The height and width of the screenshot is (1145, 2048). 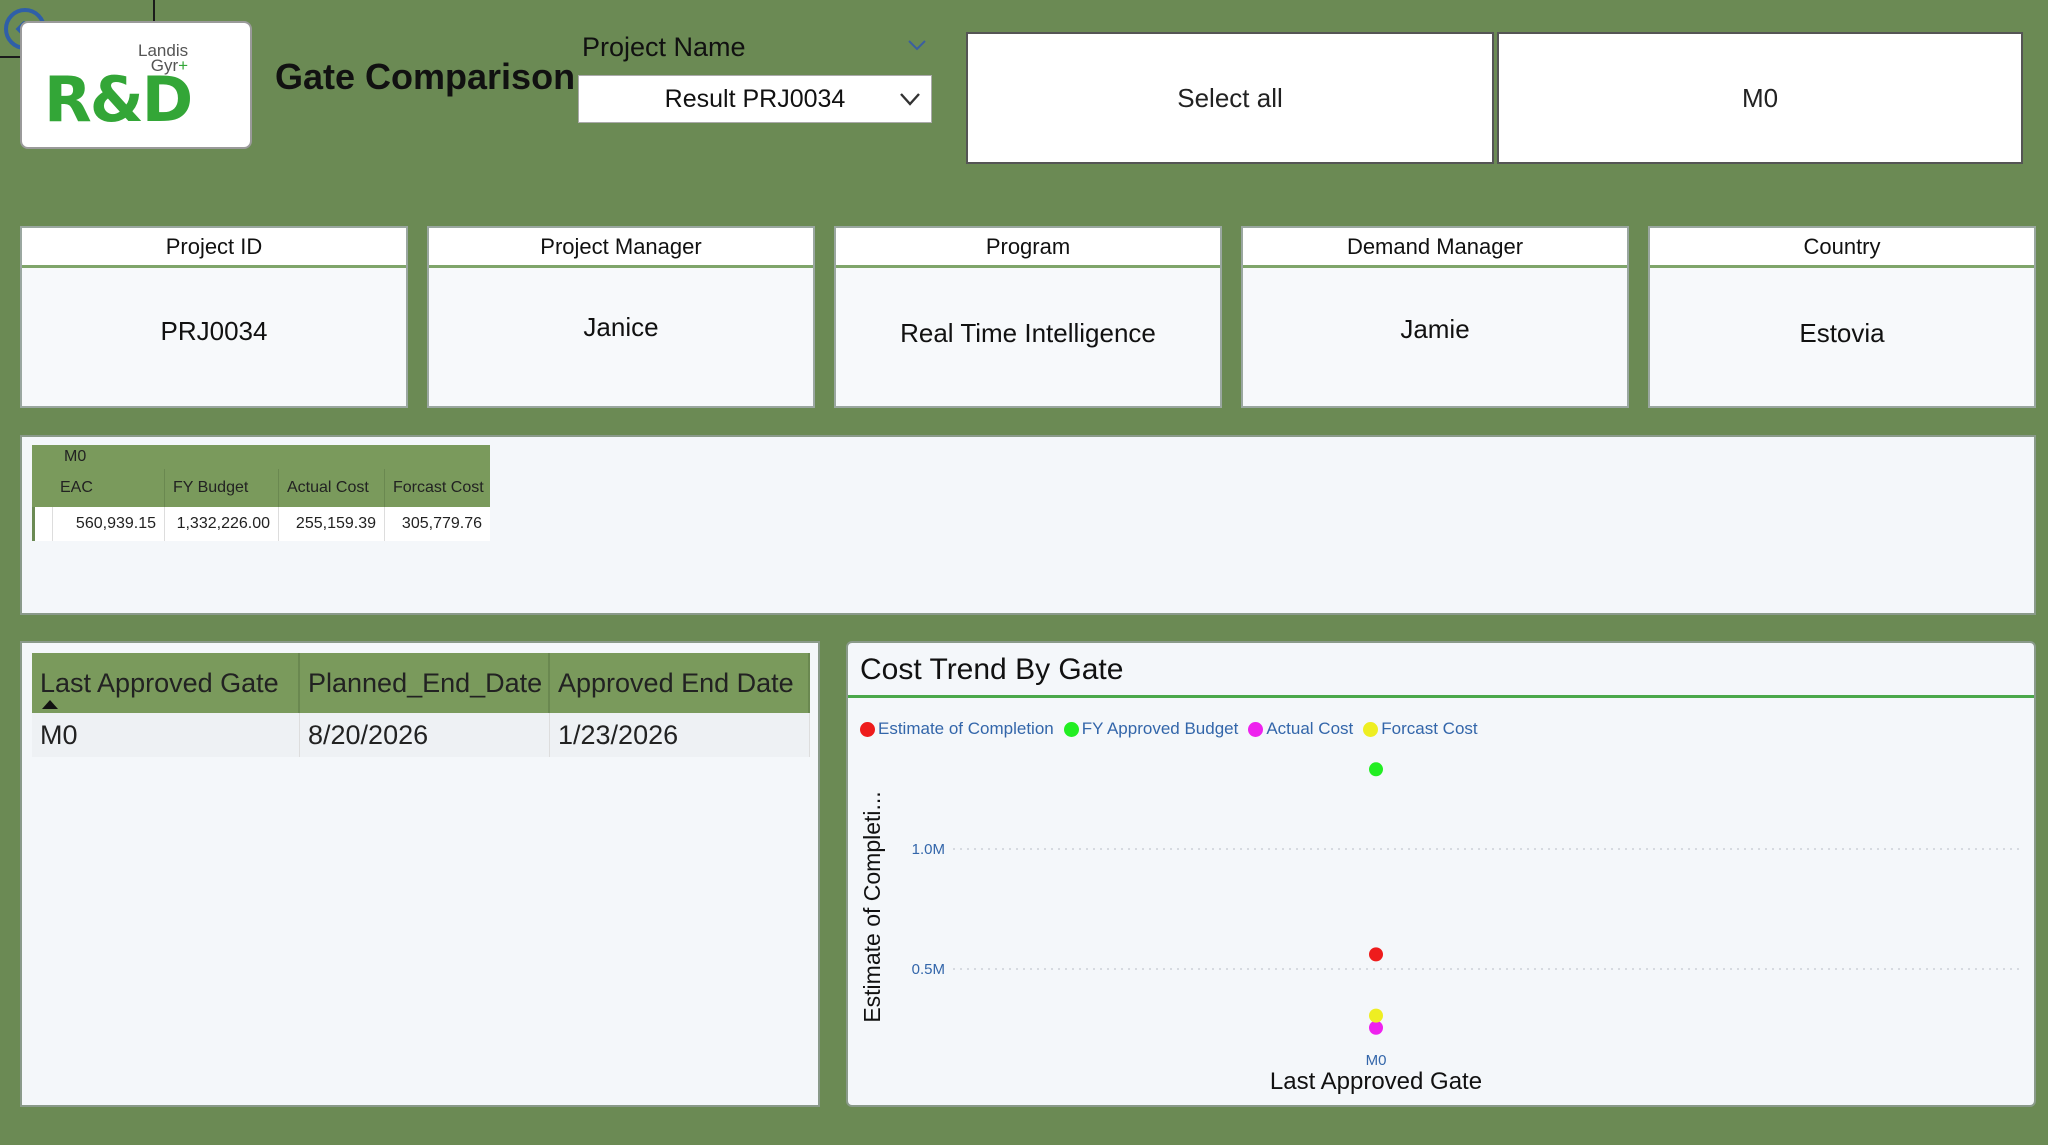 I want to click on matrix-group-header: M0, so click(x=261, y=457).